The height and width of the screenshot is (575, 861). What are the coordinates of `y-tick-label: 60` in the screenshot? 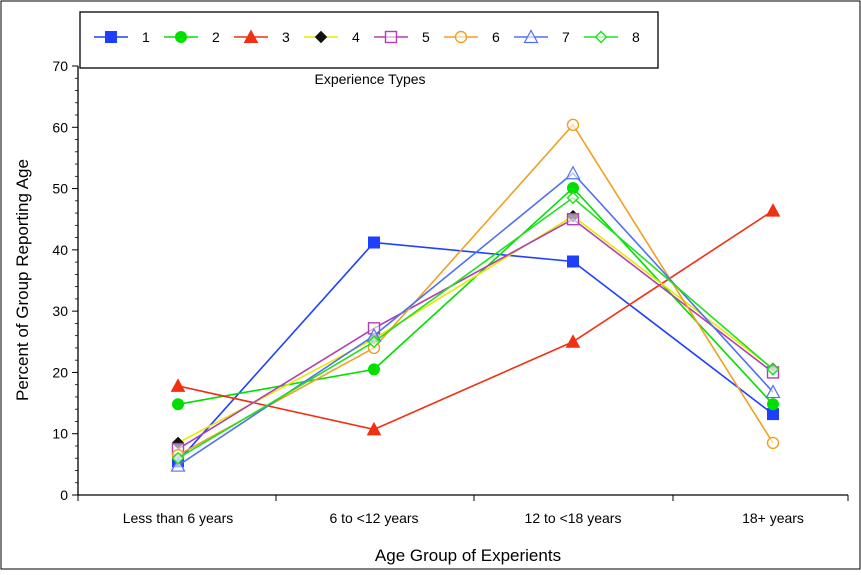 It's located at (60, 127).